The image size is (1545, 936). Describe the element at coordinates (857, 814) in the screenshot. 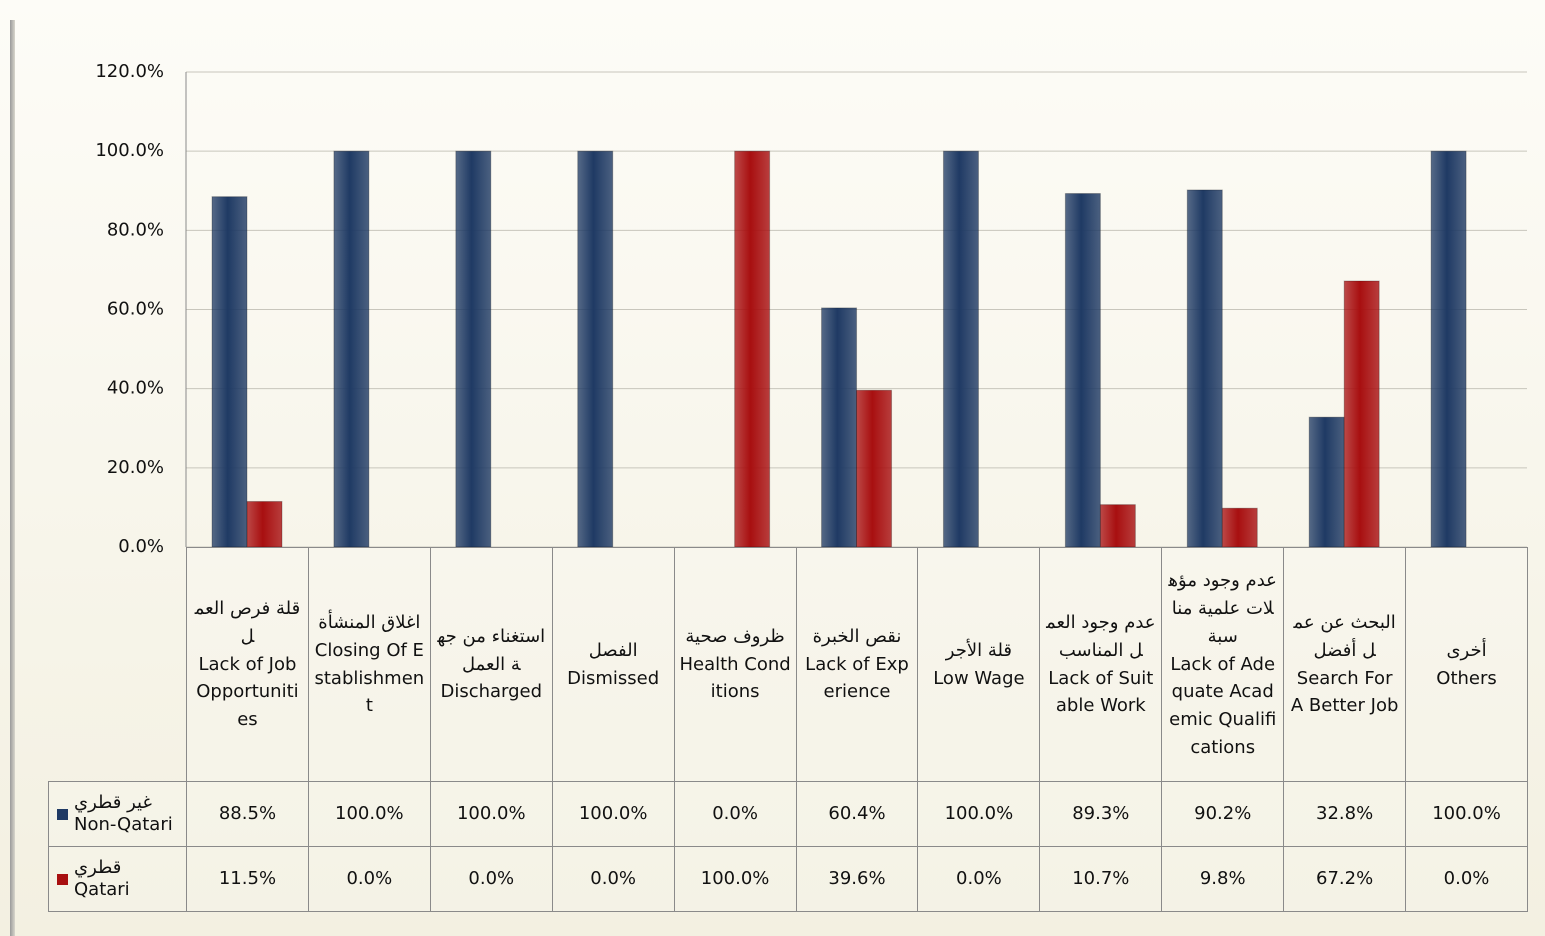

I see `data-label: 60.4%` at that location.